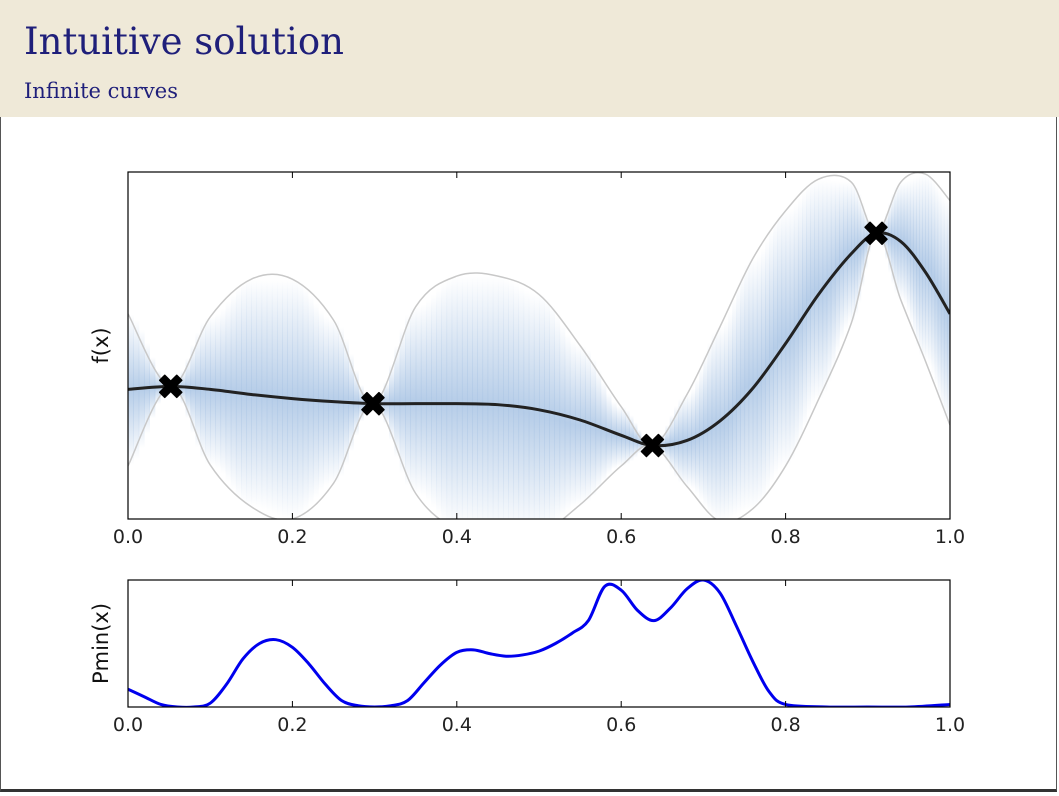 The height and width of the screenshot is (796, 1059). Describe the element at coordinates (292, 537) in the screenshot. I see `x-tick-label: 0.2` at that location.